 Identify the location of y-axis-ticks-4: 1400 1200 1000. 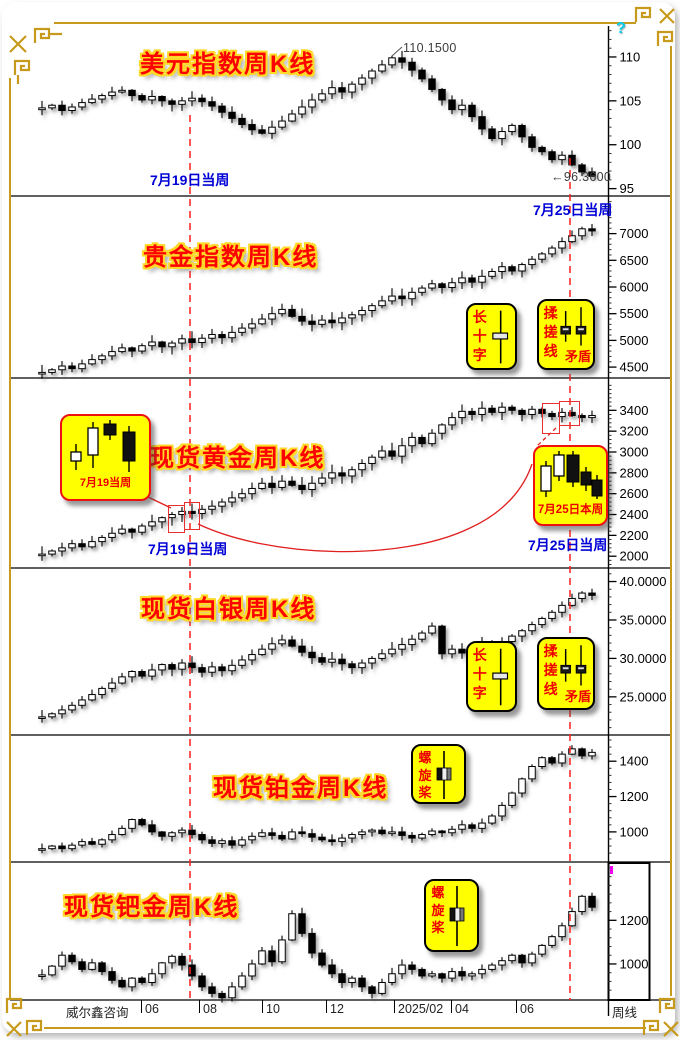
(628, 796).